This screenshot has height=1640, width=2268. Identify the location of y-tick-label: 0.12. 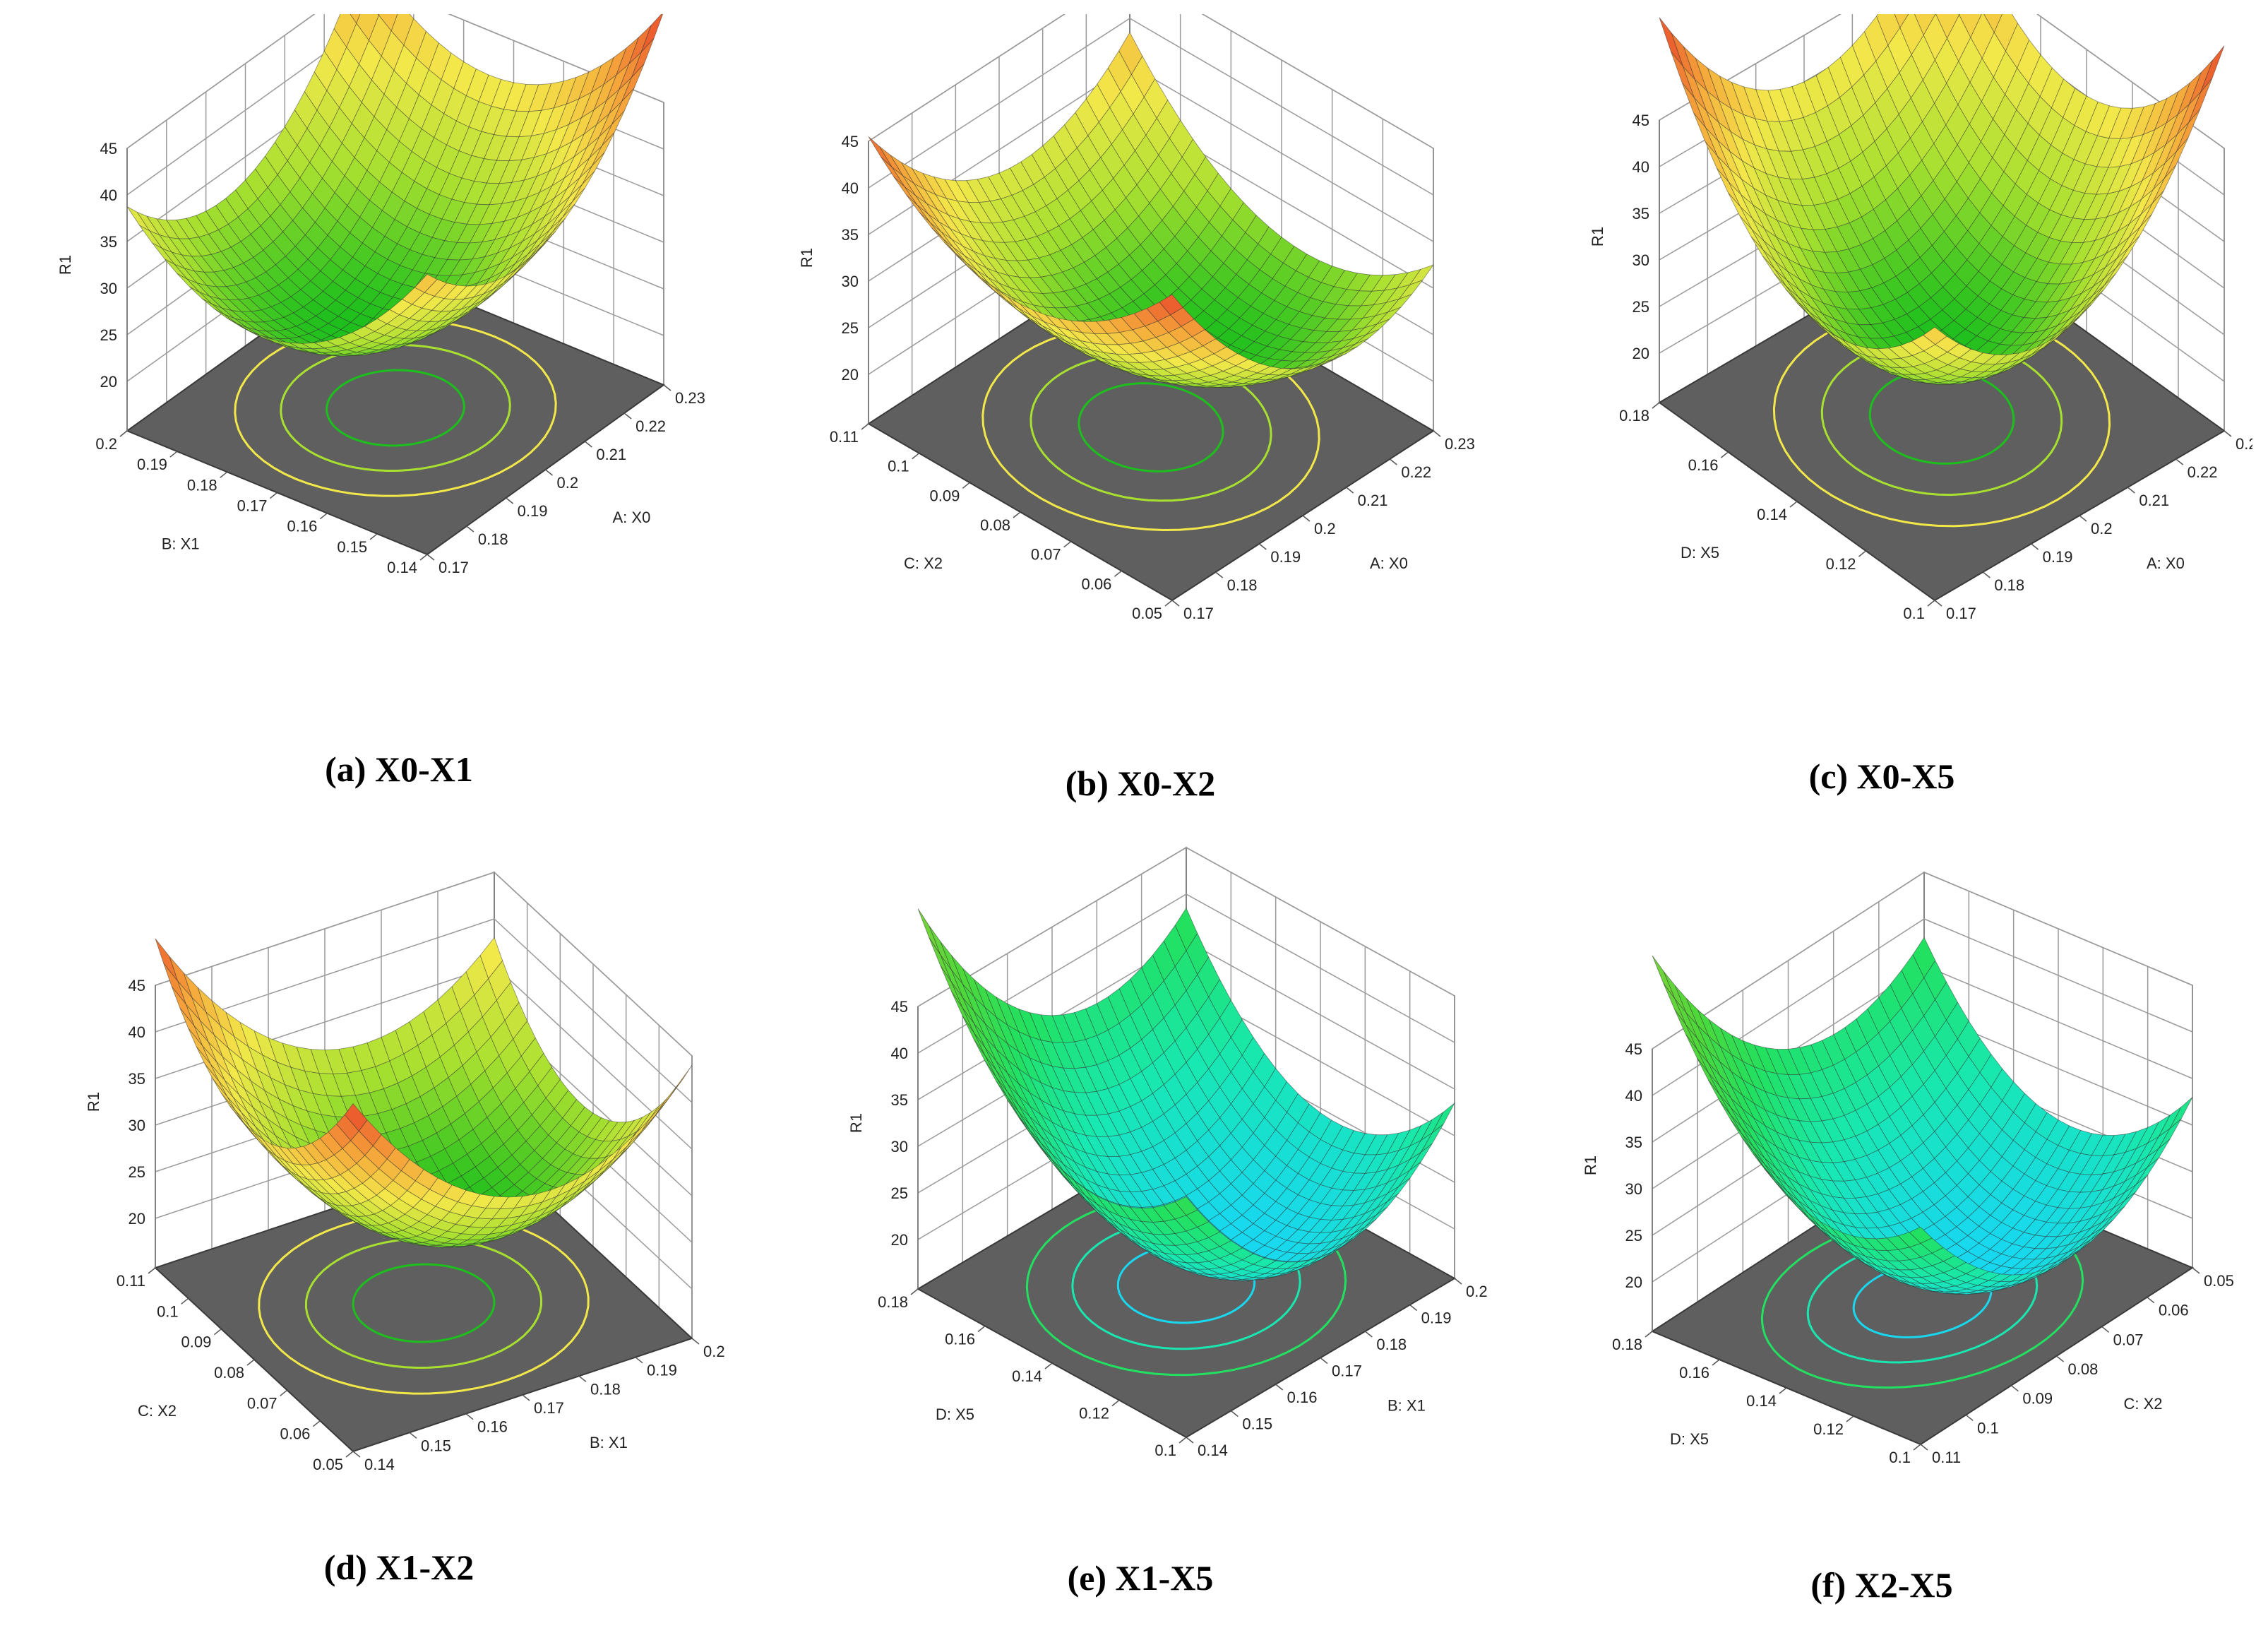
(1094, 1413).